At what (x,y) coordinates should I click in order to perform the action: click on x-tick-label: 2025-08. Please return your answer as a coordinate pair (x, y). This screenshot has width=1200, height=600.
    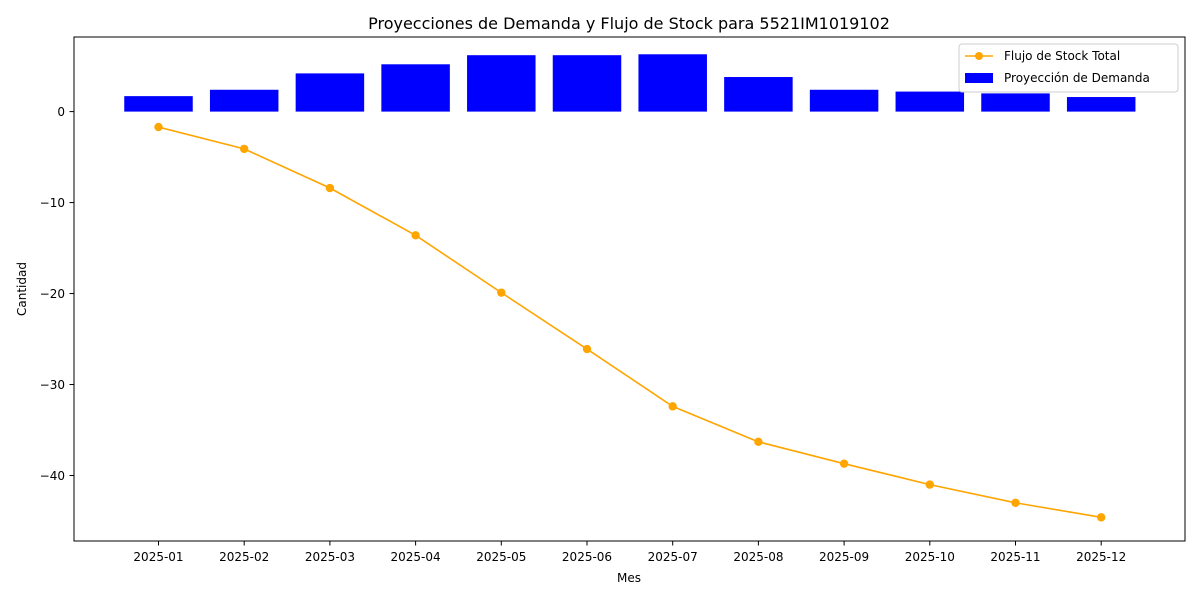
    Looking at the image, I should click on (758, 557).